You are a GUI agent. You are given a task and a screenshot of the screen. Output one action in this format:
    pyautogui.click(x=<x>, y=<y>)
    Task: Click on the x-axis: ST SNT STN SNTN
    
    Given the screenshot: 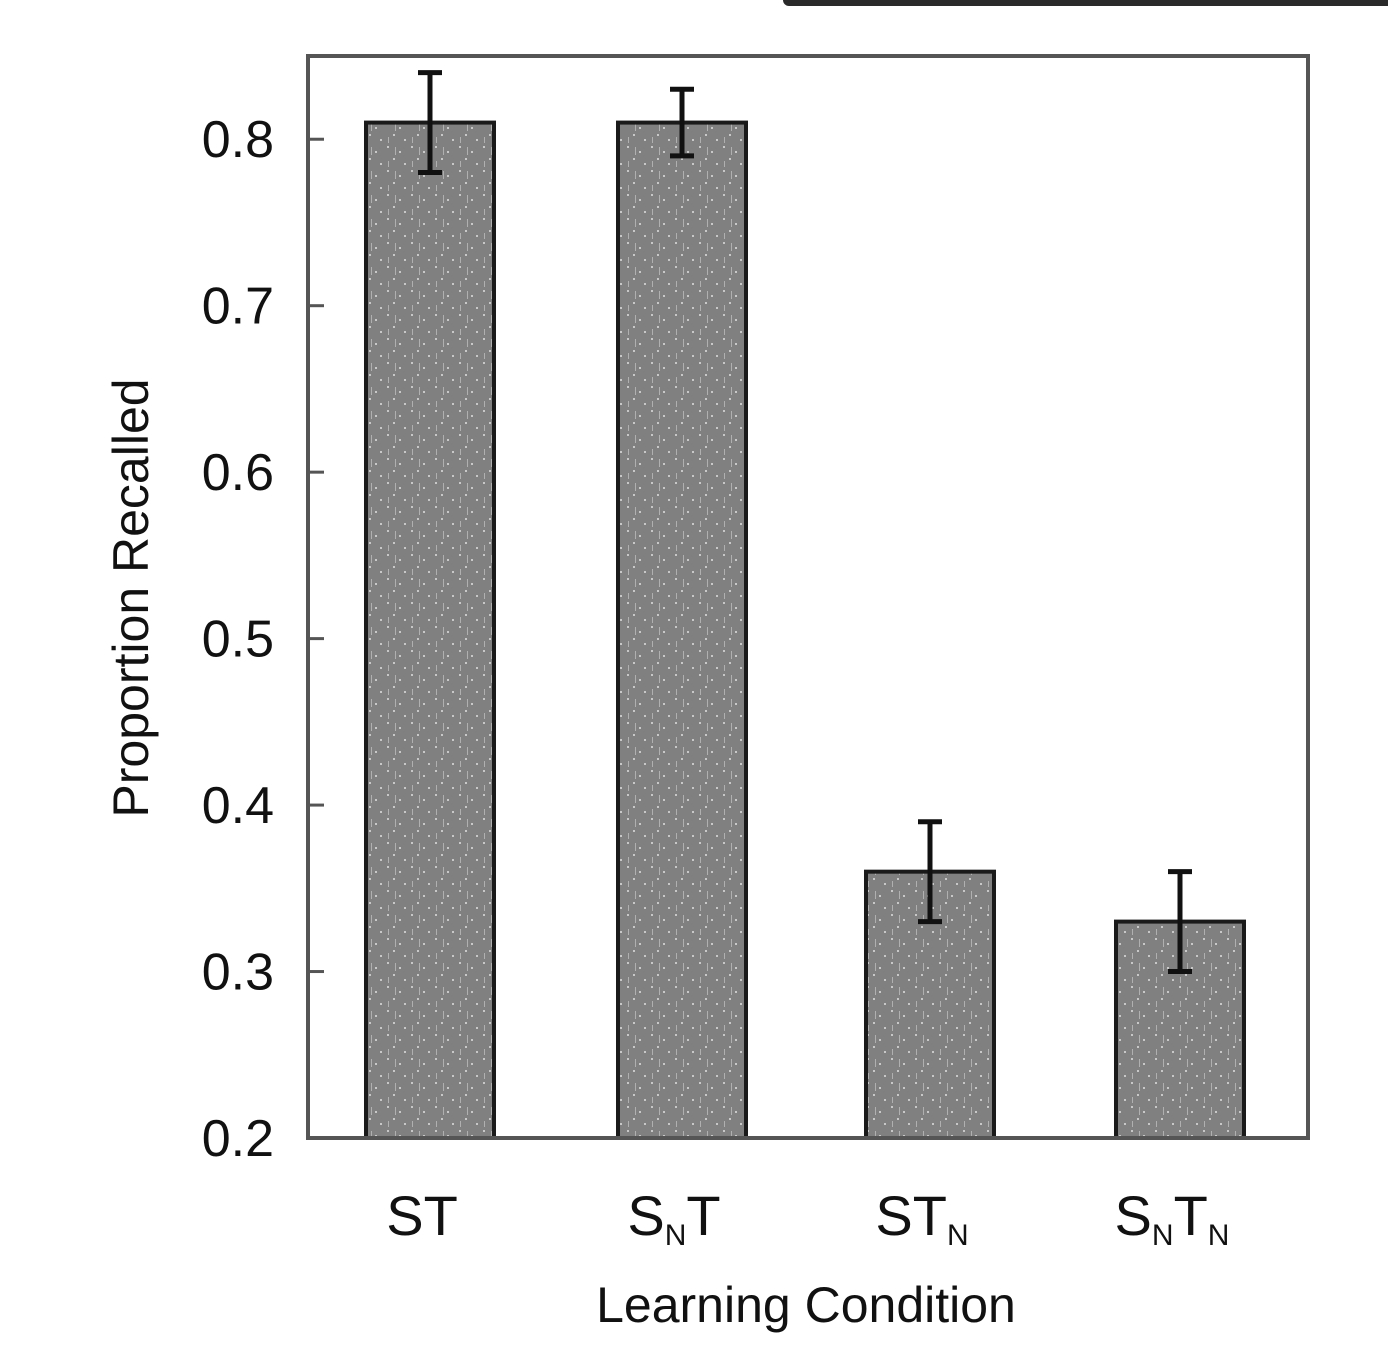 What is the action you would take?
    pyautogui.click(x=807, y=1218)
    